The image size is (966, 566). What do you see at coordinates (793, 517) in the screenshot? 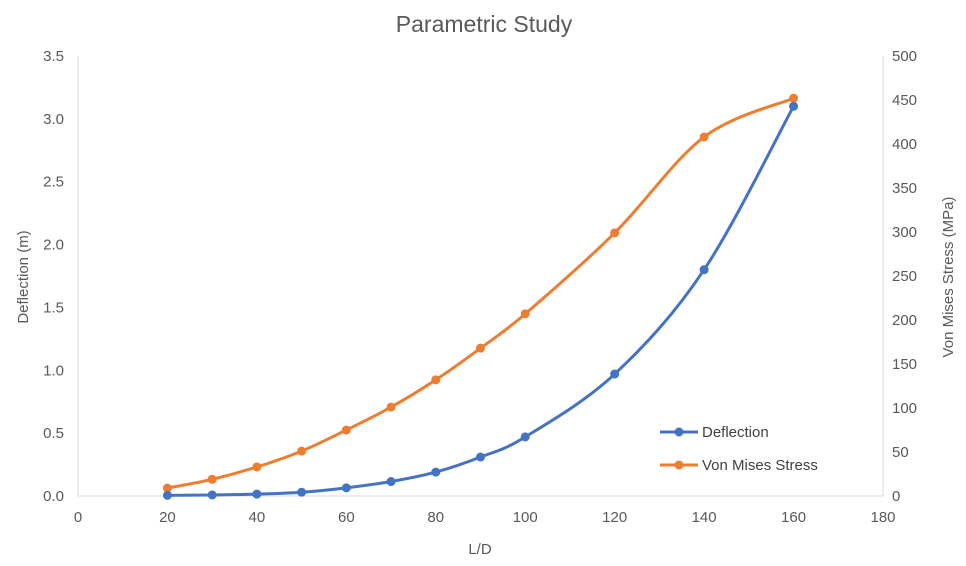
I see `x-tick-label: 160` at bounding box center [793, 517].